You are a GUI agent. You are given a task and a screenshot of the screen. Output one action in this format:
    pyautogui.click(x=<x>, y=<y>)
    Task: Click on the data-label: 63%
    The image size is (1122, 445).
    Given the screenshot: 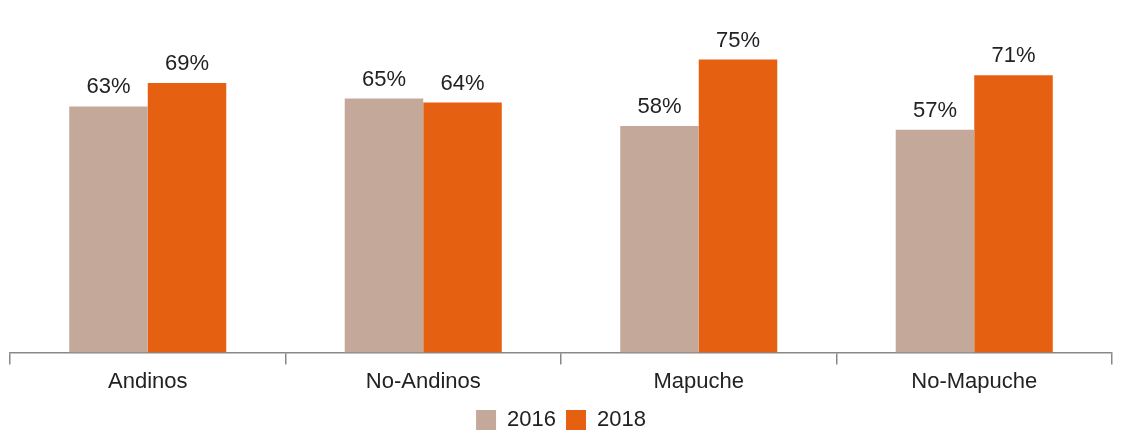 What is the action you would take?
    pyautogui.click(x=108, y=86)
    